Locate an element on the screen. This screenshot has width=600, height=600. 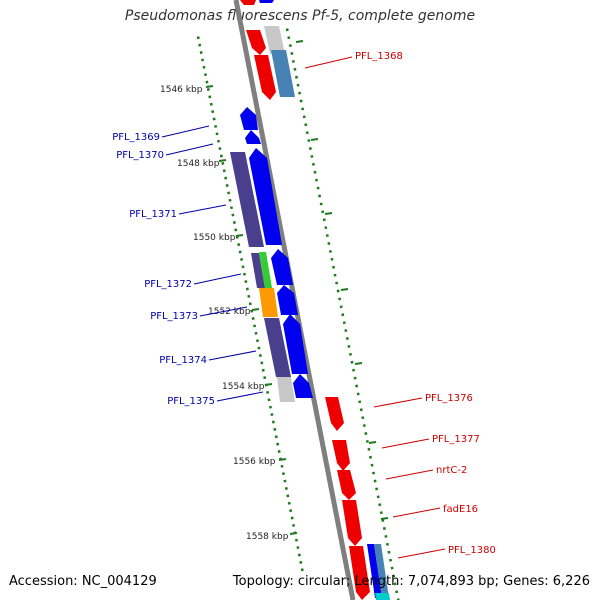
label-pfl-1380: PFL_1380 is located at coordinates (472, 550).